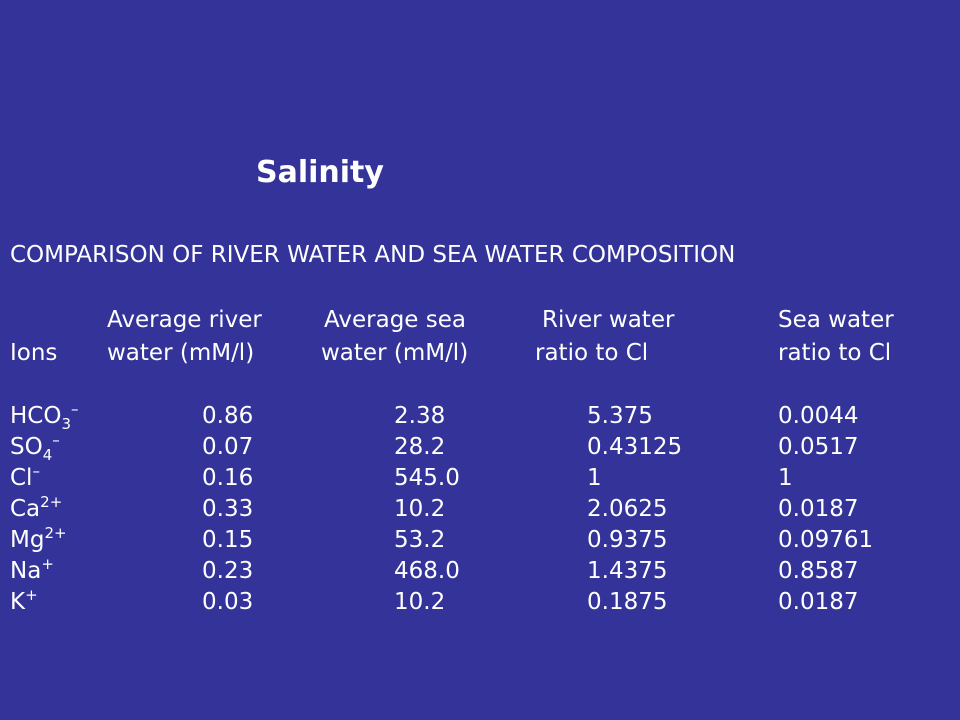  Describe the element at coordinates (26, 447) in the screenshot. I see `ion-base: SO` at that location.